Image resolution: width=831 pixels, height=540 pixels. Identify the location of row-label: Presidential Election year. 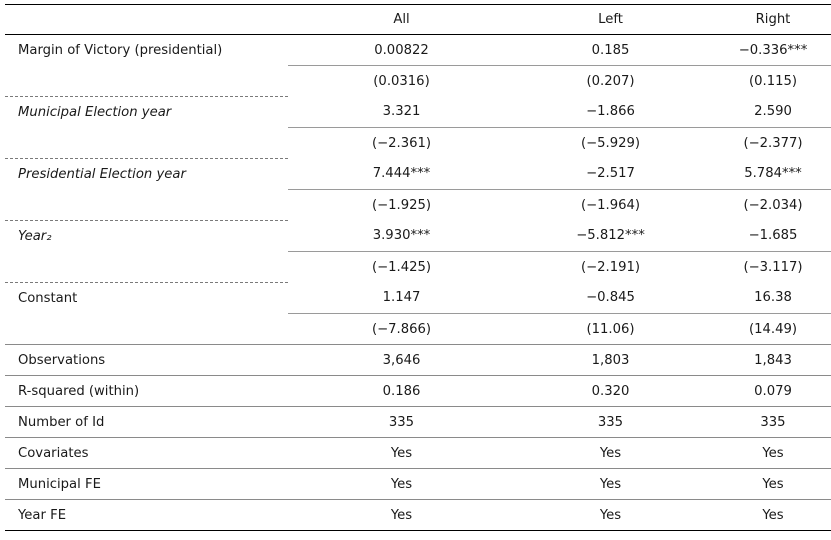
(146, 174).